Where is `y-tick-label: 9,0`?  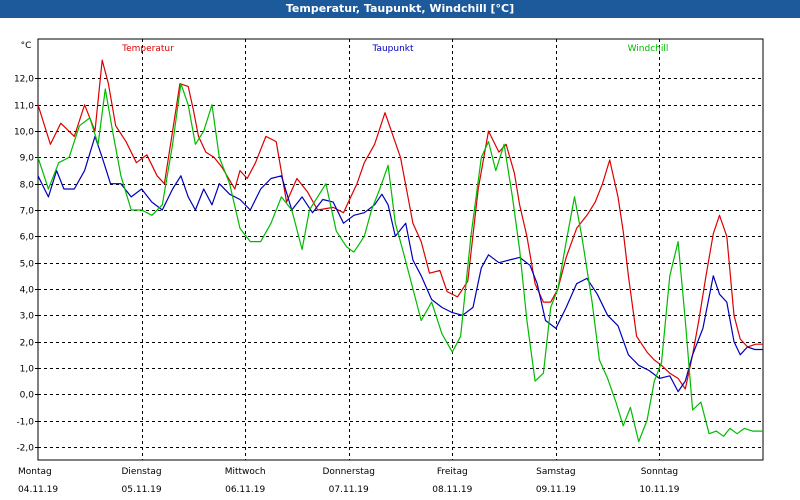
y-tick-label: 9,0 is located at coordinates (27, 159).